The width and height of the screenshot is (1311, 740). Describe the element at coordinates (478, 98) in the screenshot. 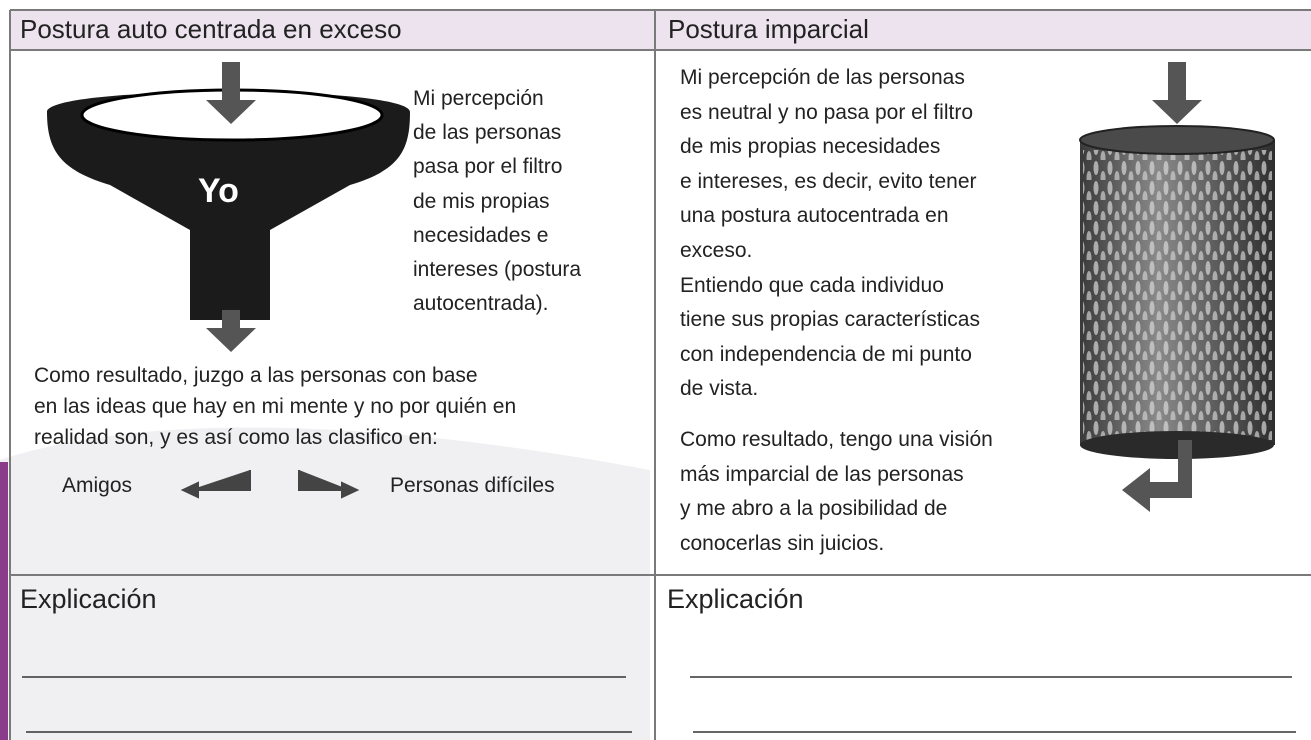

I see `text-line: Mi percepción` at that location.